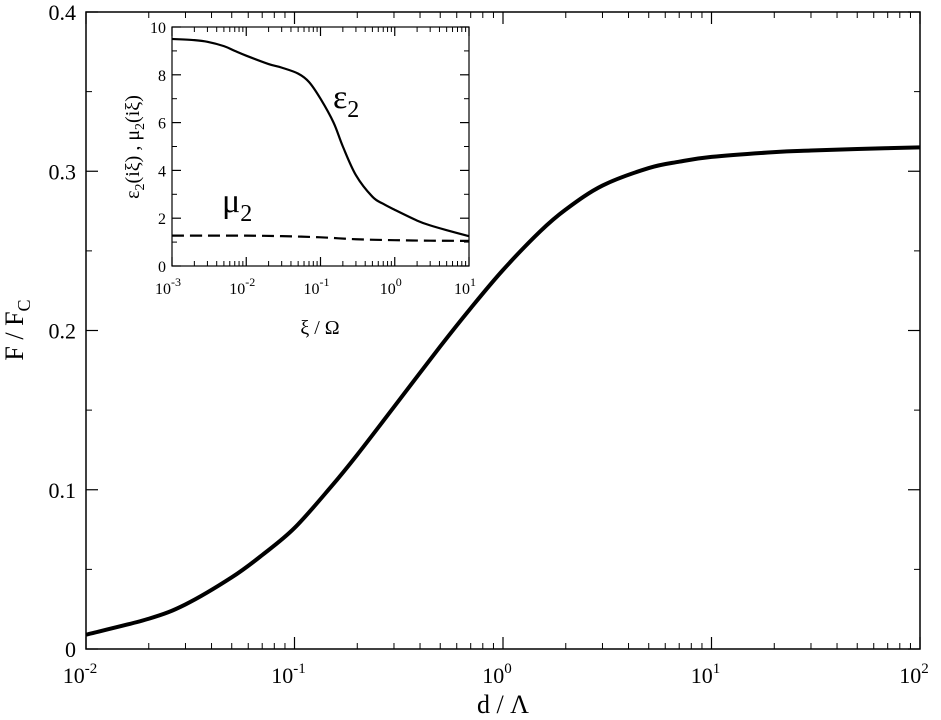 The width and height of the screenshot is (941, 720). What do you see at coordinates (246, 214) in the screenshot?
I see `mu2-label-sub: 2` at bounding box center [246, 214].